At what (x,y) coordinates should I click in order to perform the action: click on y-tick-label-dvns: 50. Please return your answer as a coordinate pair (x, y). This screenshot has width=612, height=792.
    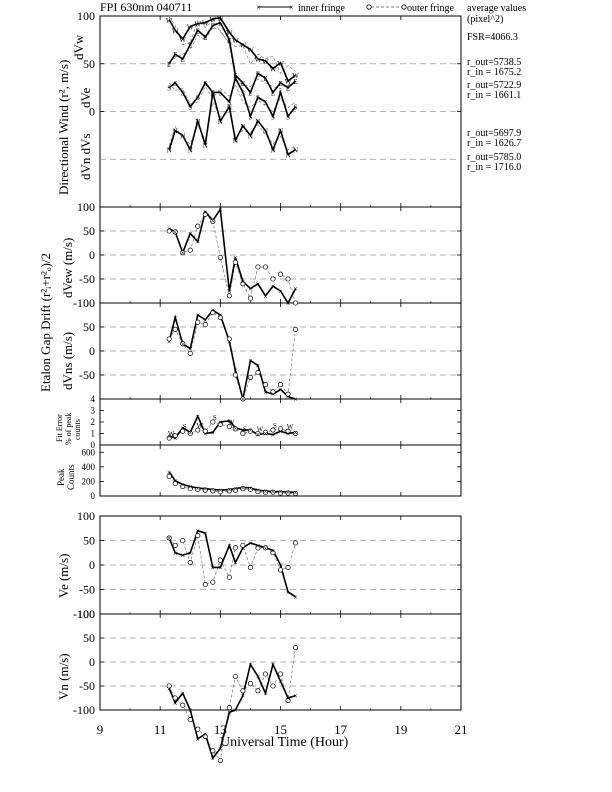
    Looking at the image, I should click on (89, 327).